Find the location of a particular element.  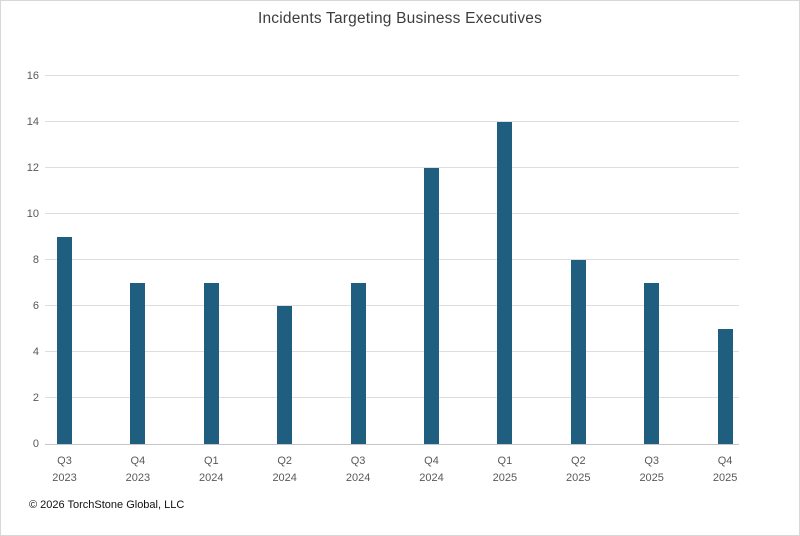

bar-q4-2025 is located at coordinates (725, 386).